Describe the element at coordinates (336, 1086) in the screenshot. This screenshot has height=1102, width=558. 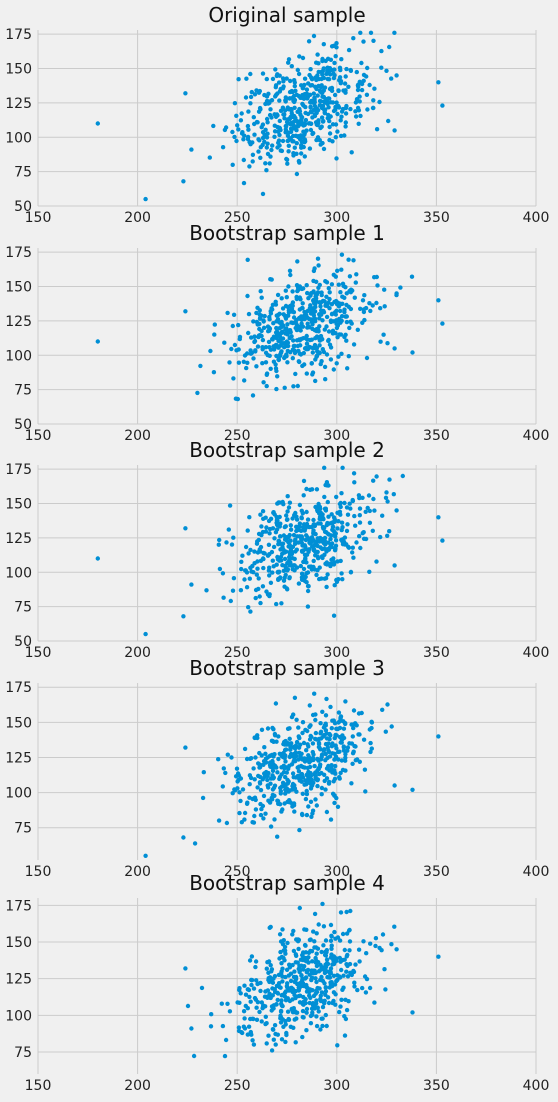
I see `x-tick-label: 300` at that location.